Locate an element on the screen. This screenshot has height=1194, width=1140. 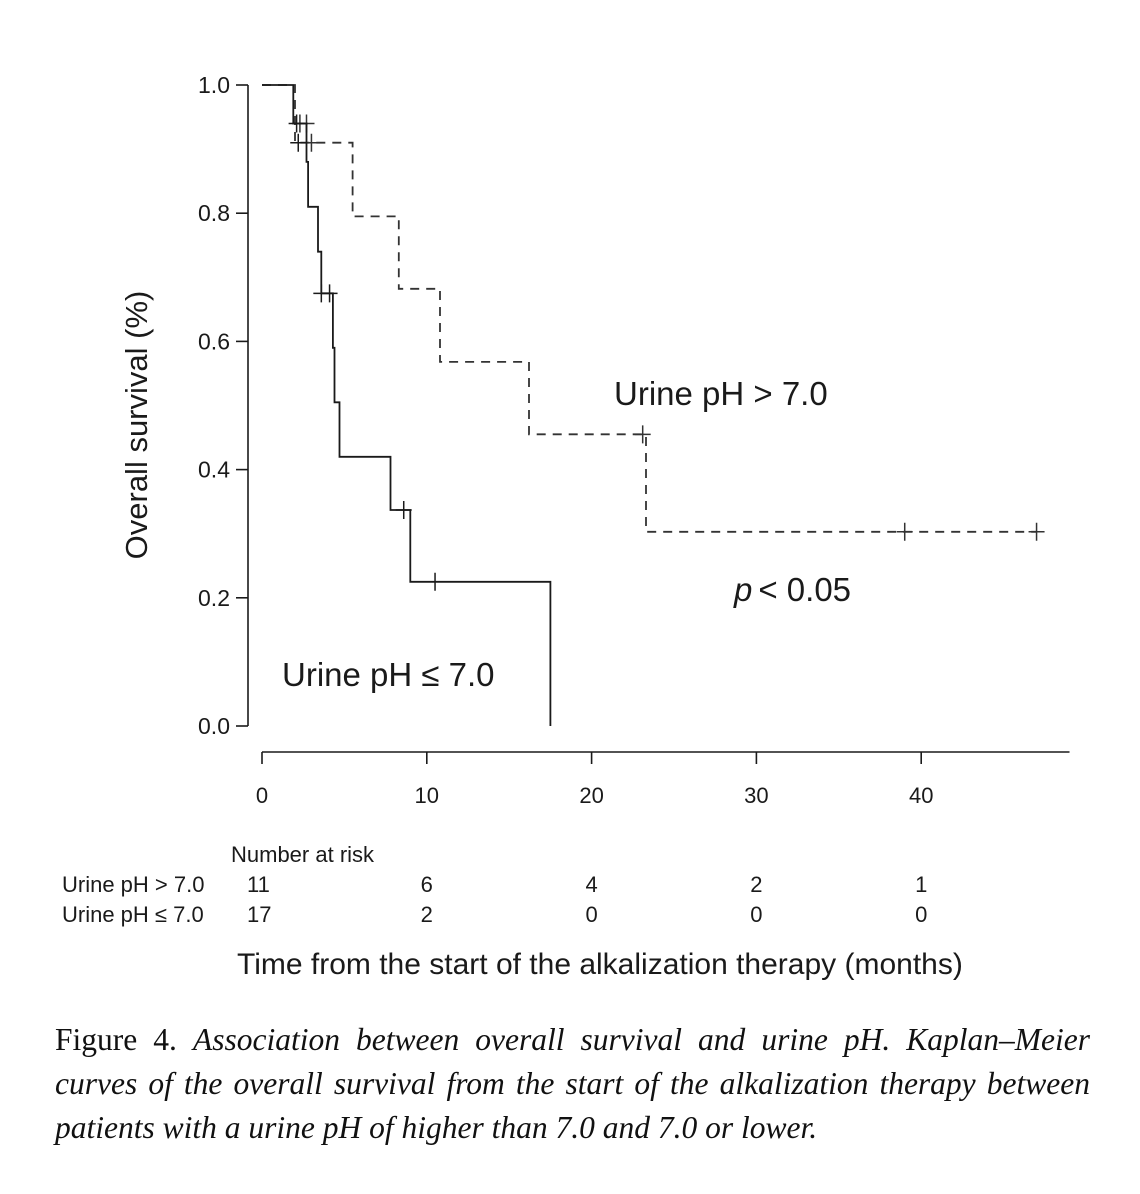
x-tick-label: 0 is located at coordinates (262, 795).